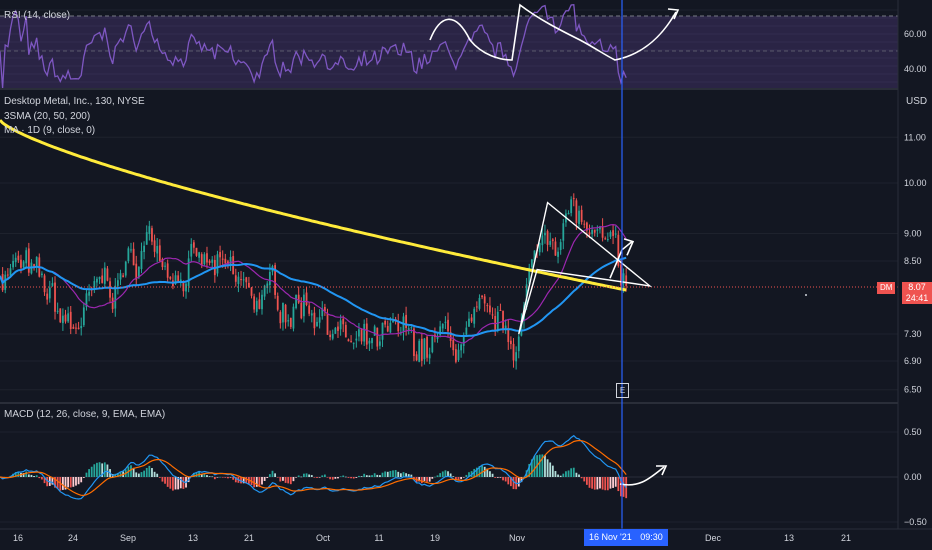  I want to click on rsi-title: RSI (14, close), so click(37, 15).